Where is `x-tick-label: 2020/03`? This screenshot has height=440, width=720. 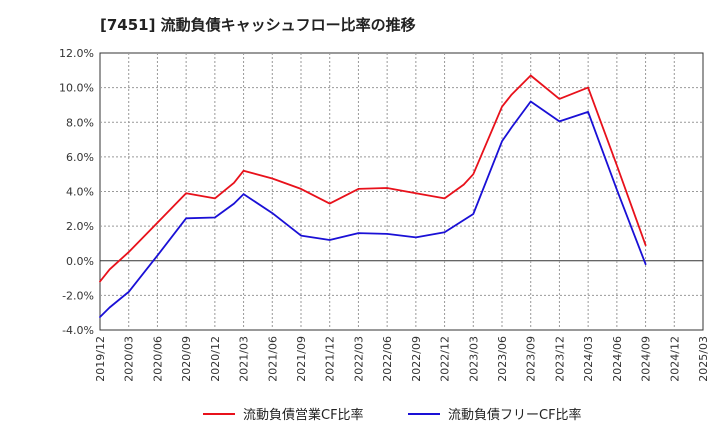 x-tick-label: 2020/03 is located at coordinates (129, 359).